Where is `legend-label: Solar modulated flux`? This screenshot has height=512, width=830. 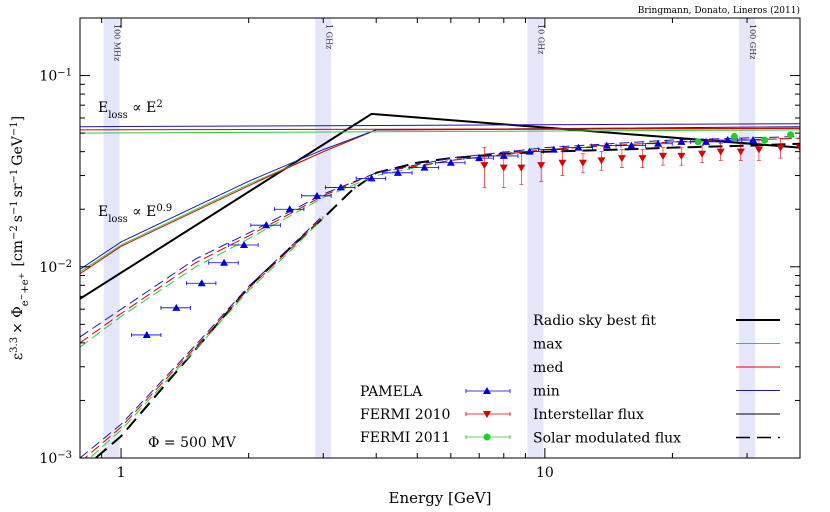
legend-label: Solar modulated flux is located at coordinates (607, 439).